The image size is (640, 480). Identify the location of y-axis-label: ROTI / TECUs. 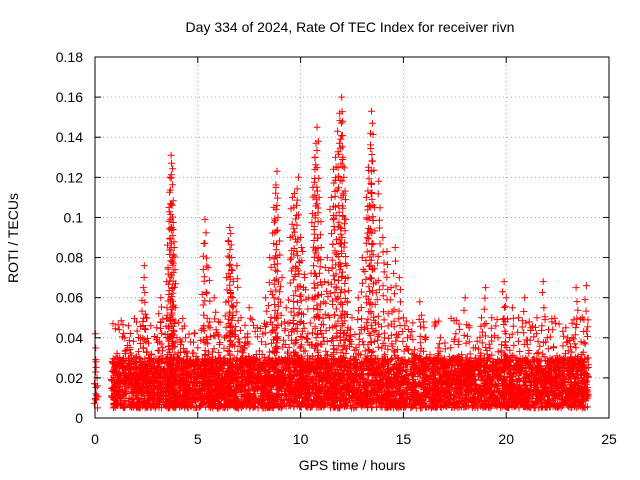
(13, 238).